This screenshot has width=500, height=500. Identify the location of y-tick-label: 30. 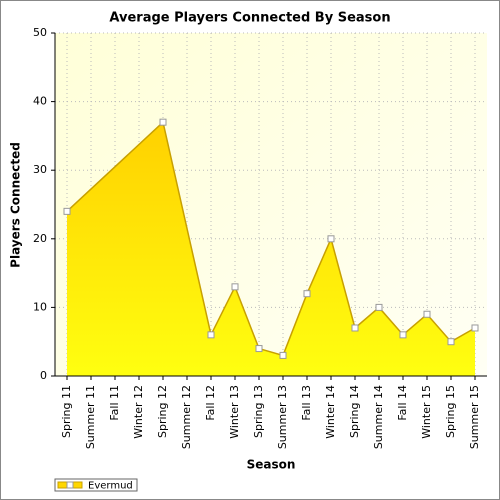
(40, 169).